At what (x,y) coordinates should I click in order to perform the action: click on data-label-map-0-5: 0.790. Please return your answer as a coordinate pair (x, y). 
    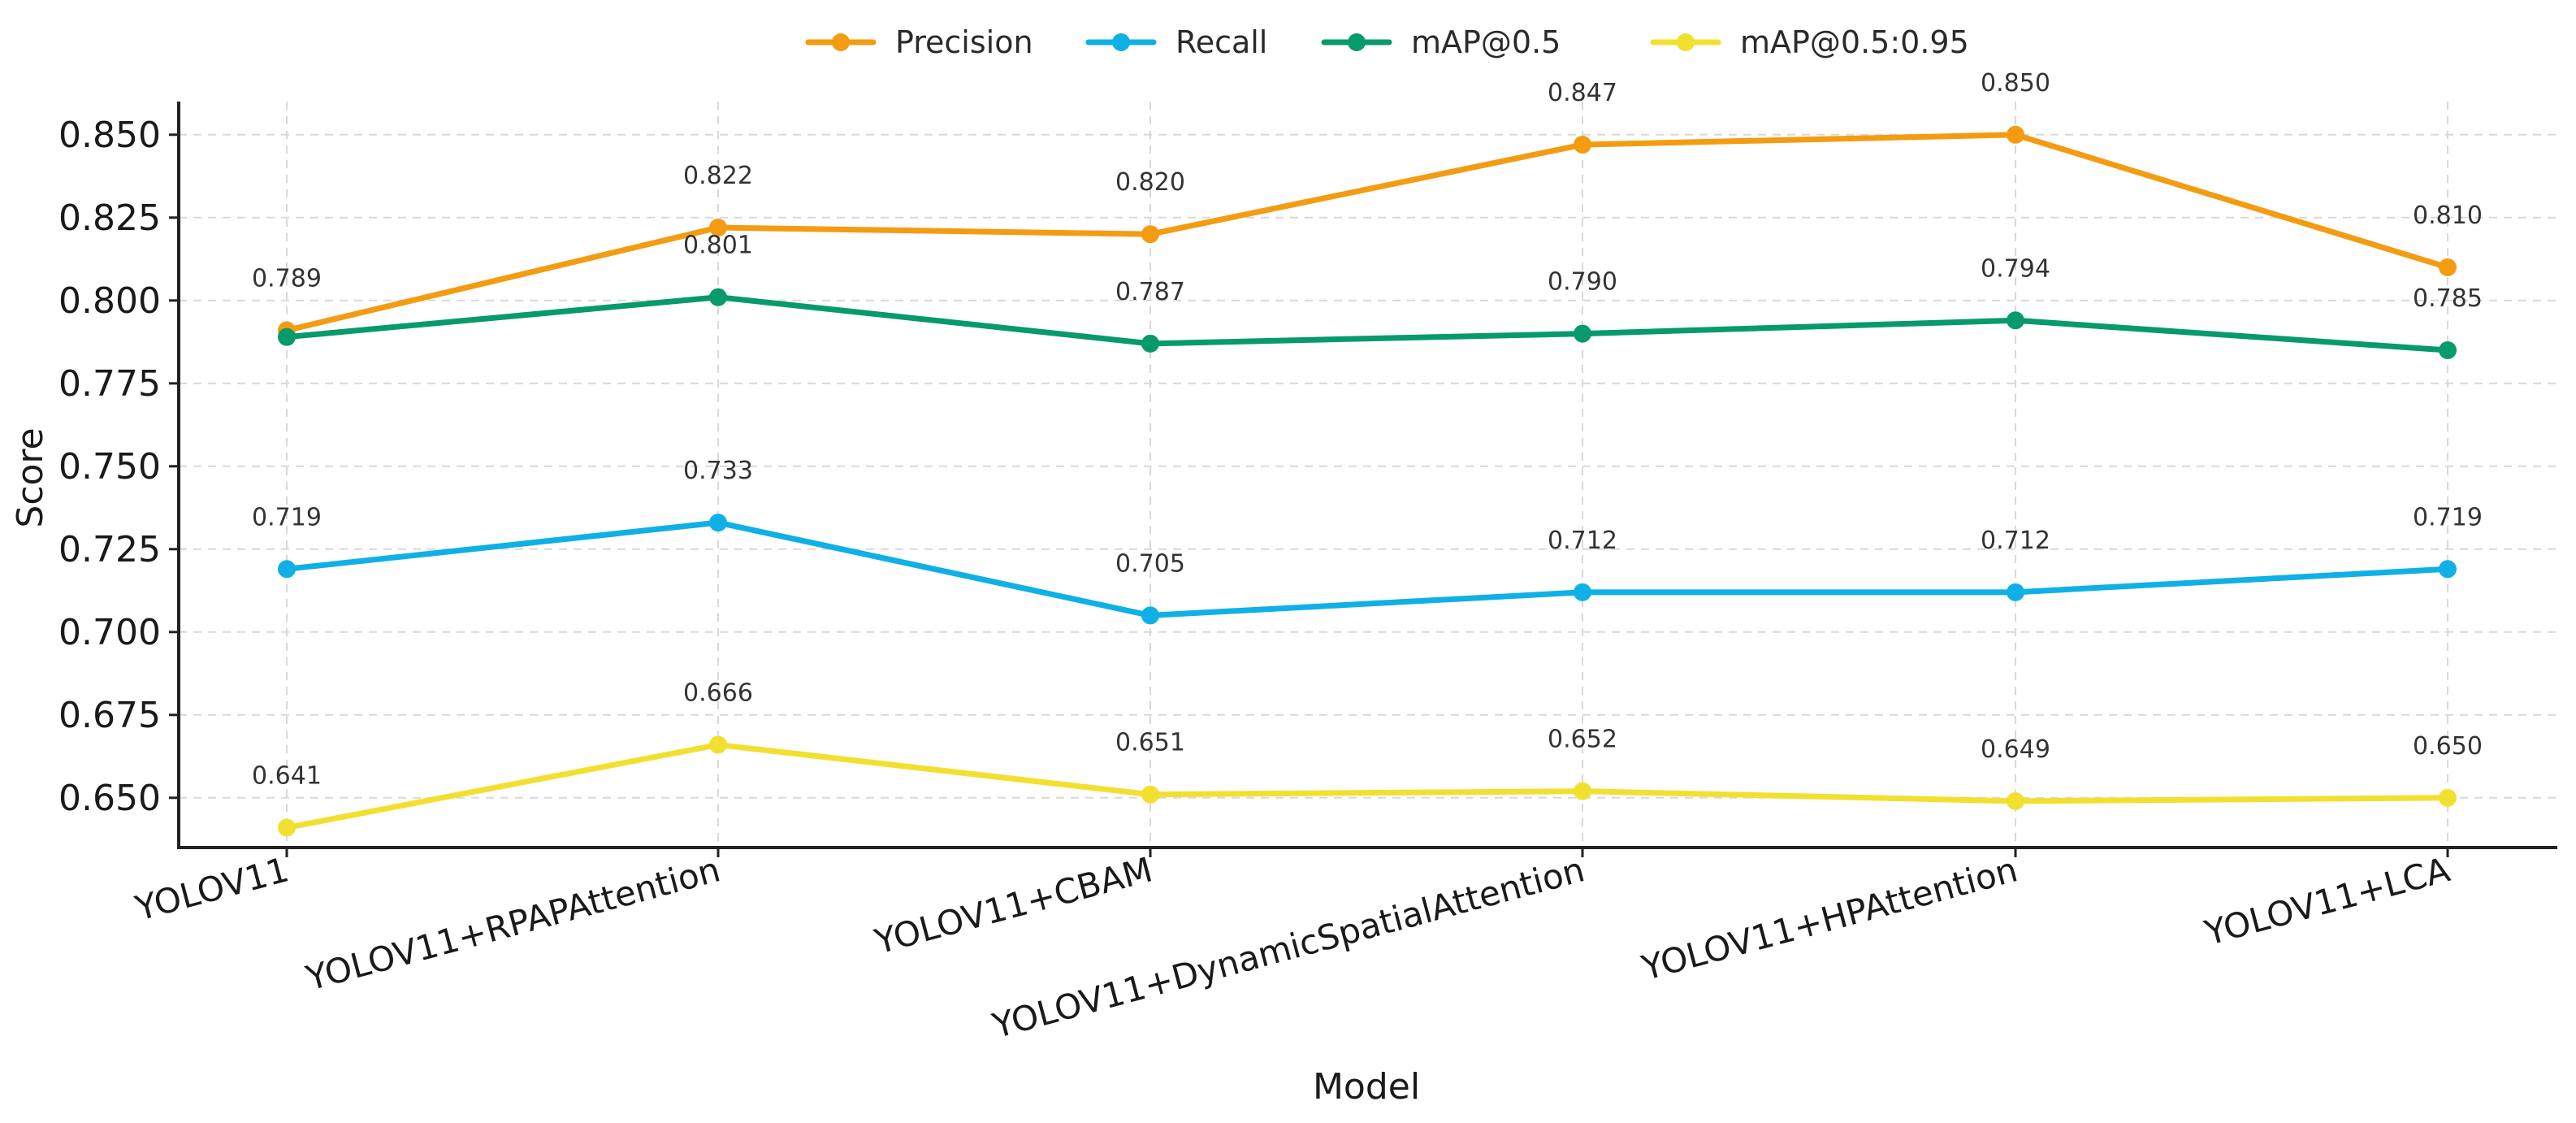
    Looking at the image, I should click on (1582, 283).